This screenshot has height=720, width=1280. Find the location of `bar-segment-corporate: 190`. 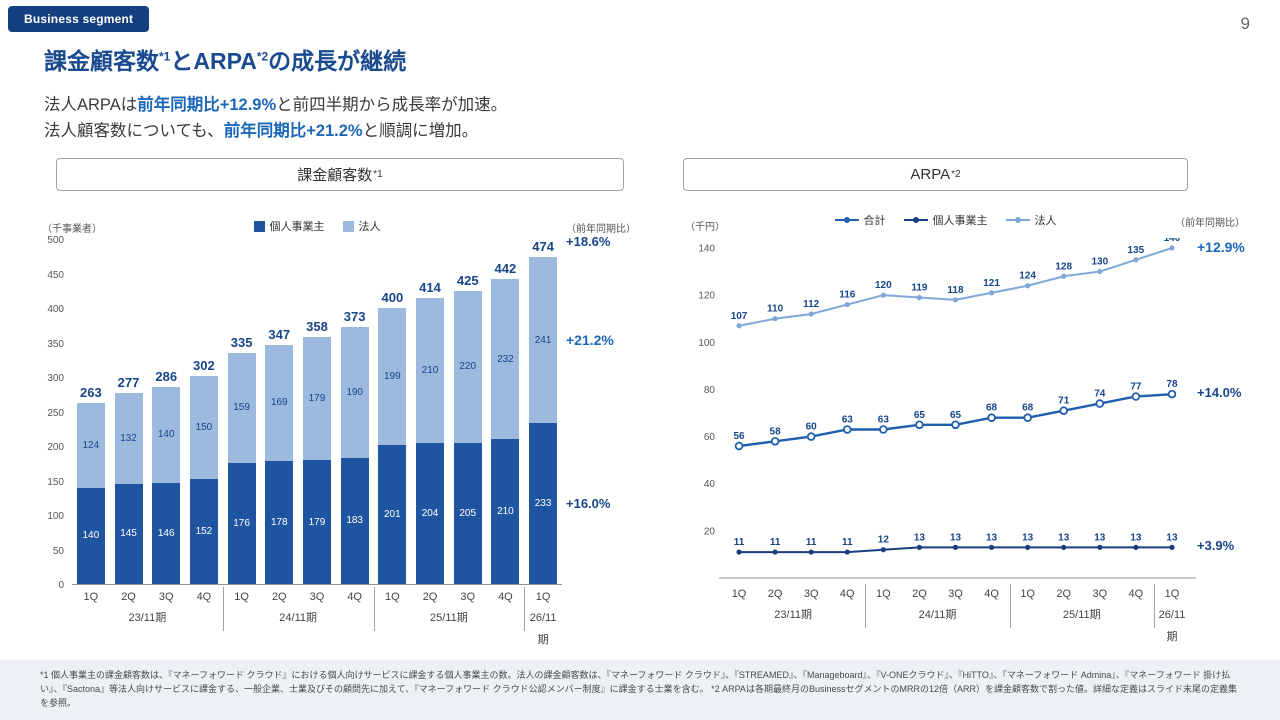

bar-segment-corporate: 190 is located at coordinates (354, 392).